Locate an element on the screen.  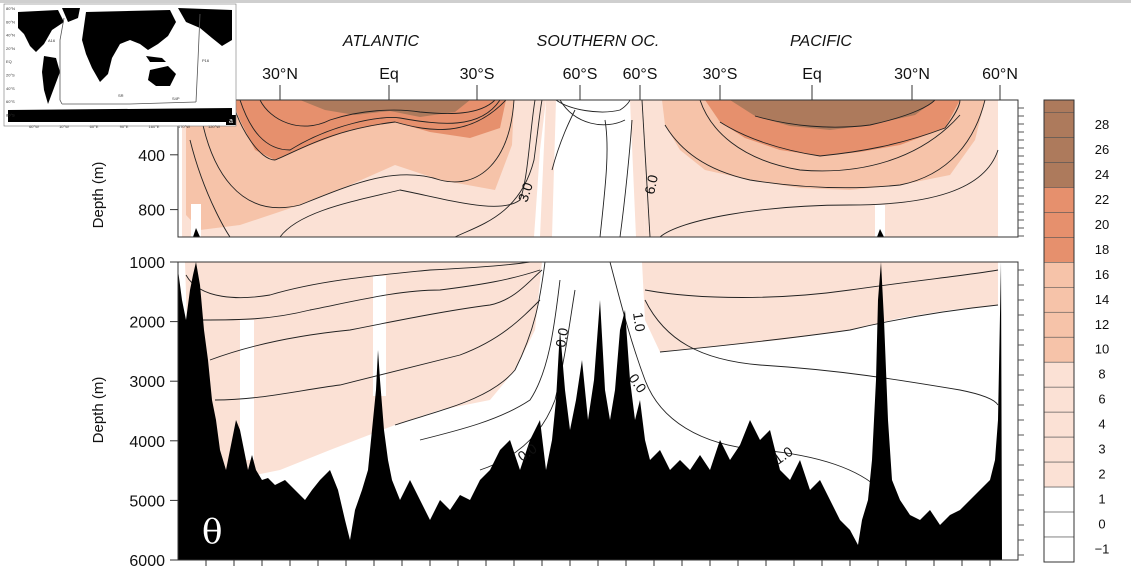
basin-title: PACIFIC is located at coordinates (821, 41).